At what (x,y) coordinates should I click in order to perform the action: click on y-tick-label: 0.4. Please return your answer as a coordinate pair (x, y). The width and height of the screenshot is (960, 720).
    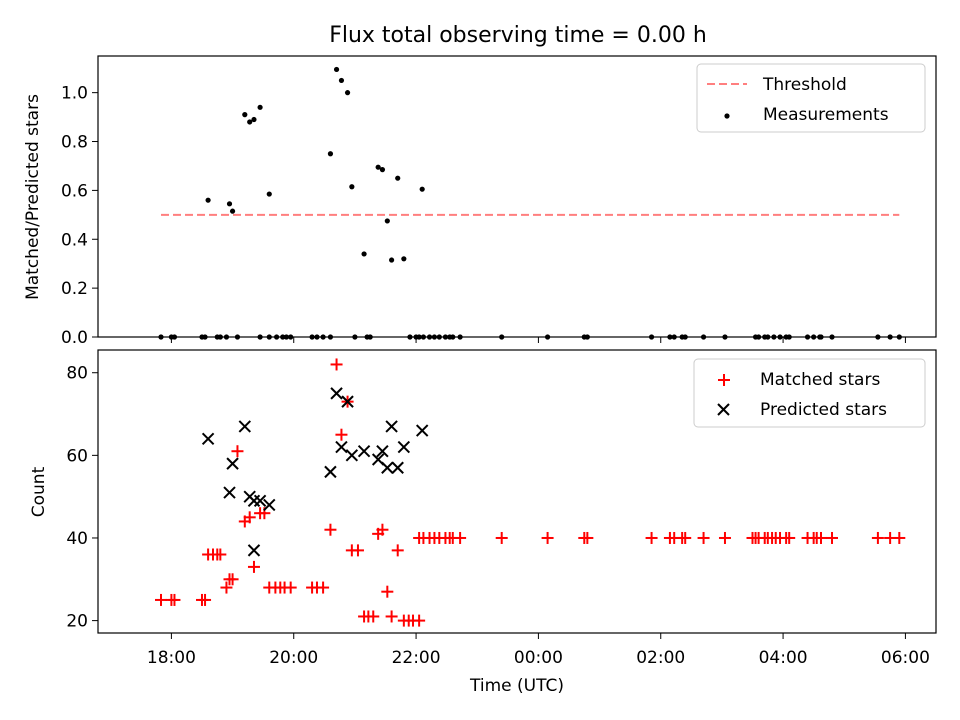
    Looking at the image, I should click on (74, 240).